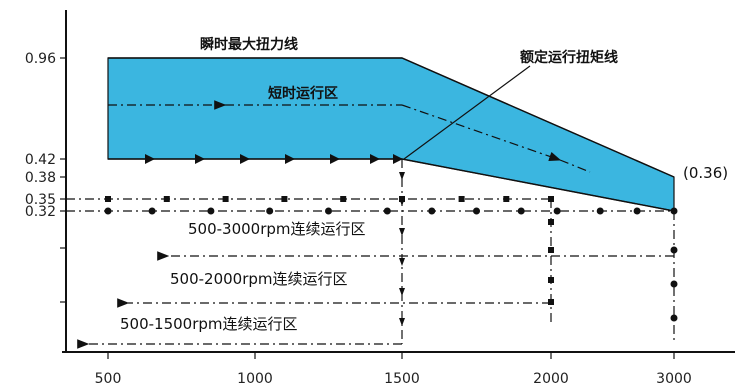 This screenshot has width=735, height=387. Describe the element at coordinates (40, 178) in the screenshot. I see `y-tick-label: 0.38` at that location.